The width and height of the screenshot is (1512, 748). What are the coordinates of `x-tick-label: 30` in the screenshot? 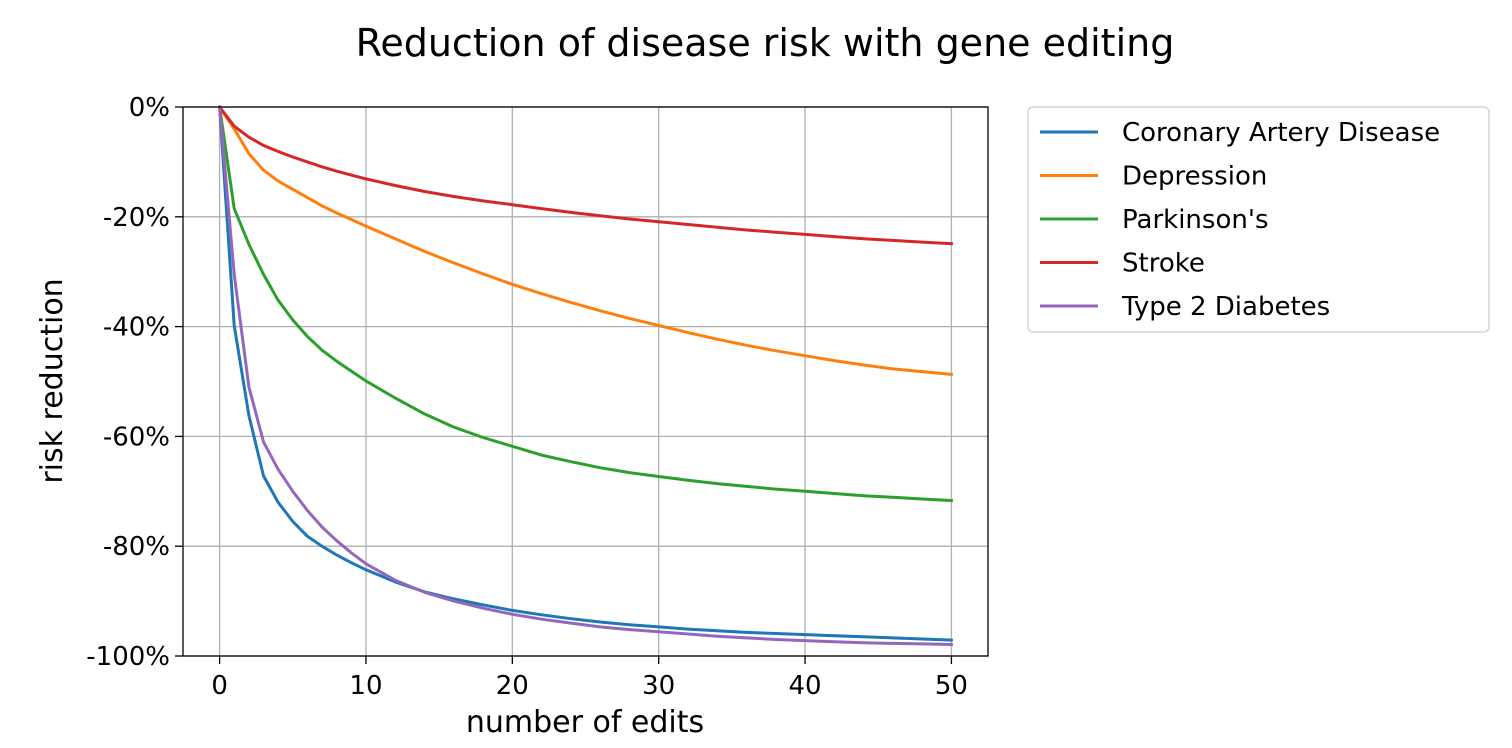 It's located at (658, 686).